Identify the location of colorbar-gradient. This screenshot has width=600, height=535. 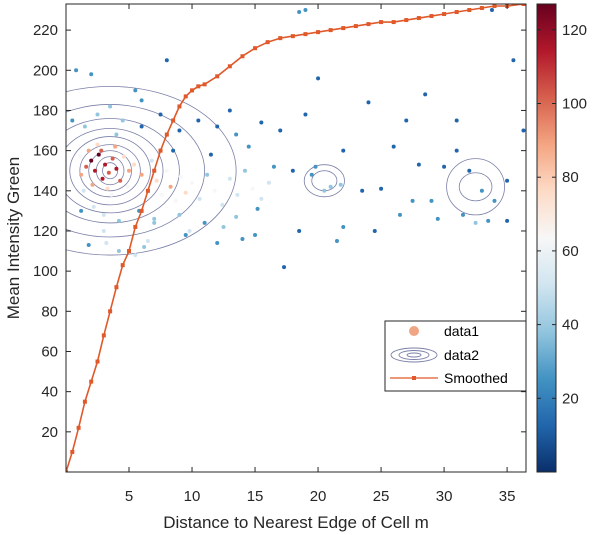
(546, 238).